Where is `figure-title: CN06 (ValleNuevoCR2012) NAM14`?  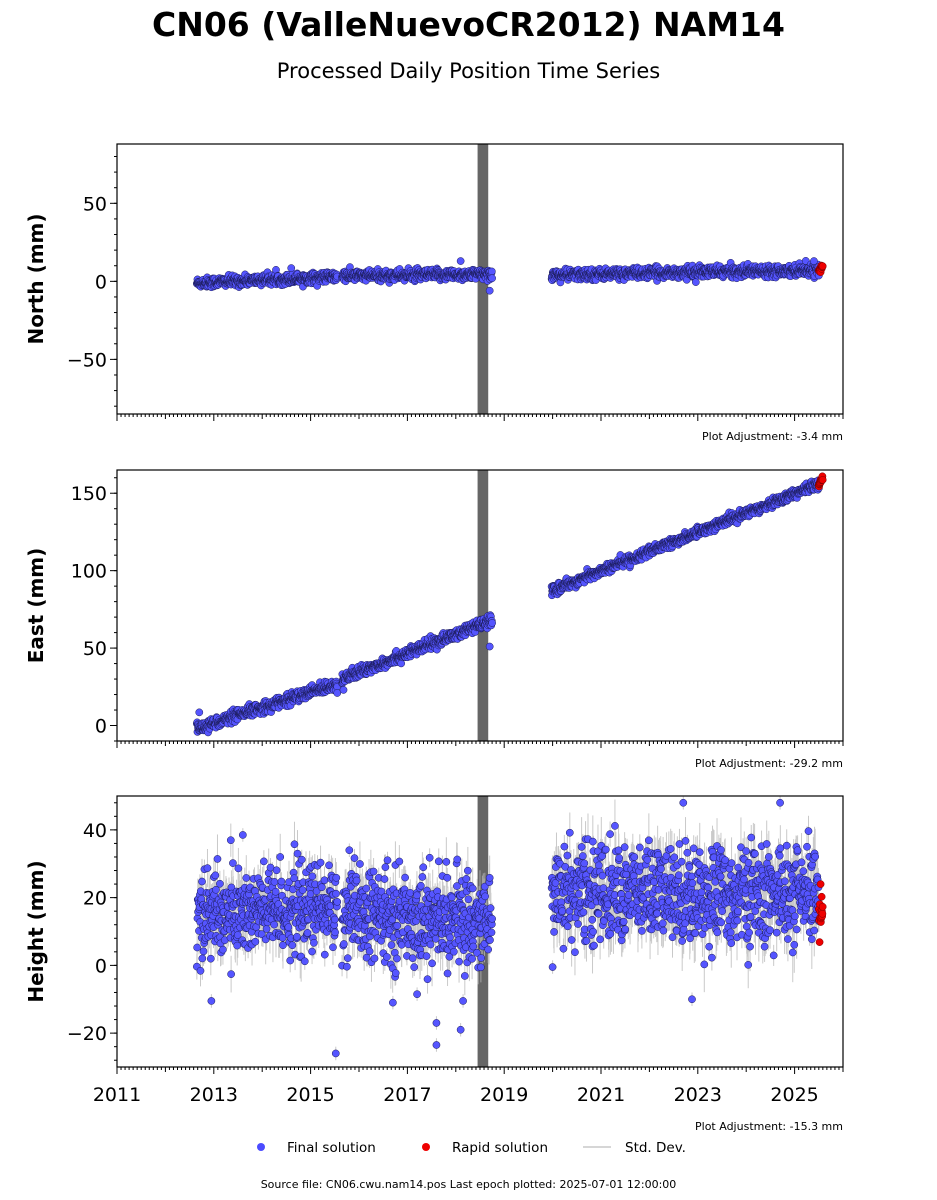 figure-title: CN06 (ValleNuevoCR2012) NAM14 is located at coordinates (468, 24).